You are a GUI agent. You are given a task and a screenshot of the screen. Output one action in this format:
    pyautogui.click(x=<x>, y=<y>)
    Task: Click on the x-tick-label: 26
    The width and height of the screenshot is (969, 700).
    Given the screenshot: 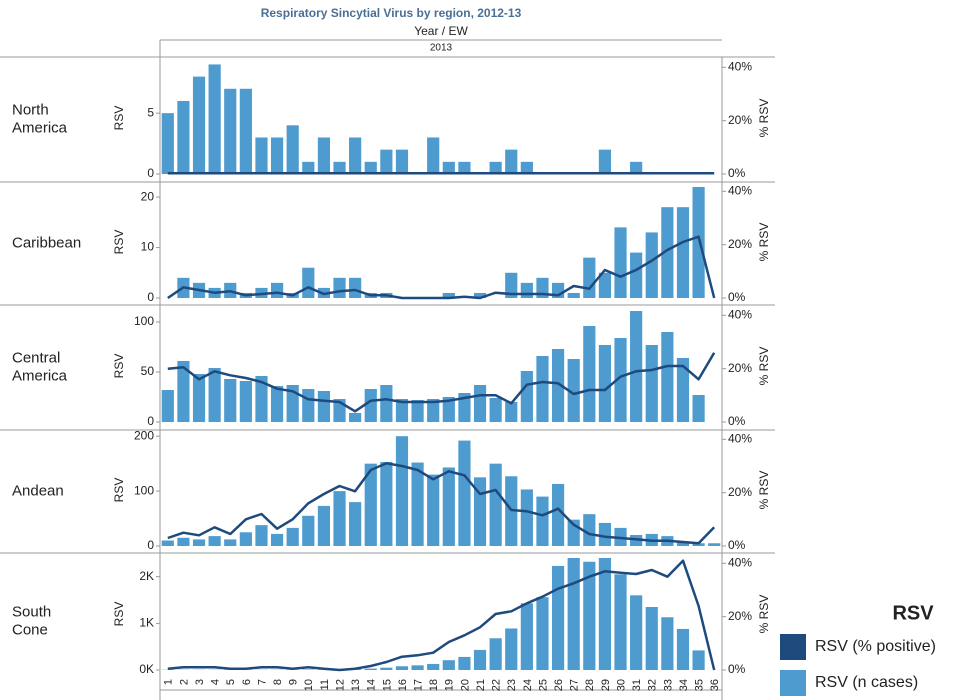 What is the action you would take?
    pyautogui.click(x=559, y=685)
    